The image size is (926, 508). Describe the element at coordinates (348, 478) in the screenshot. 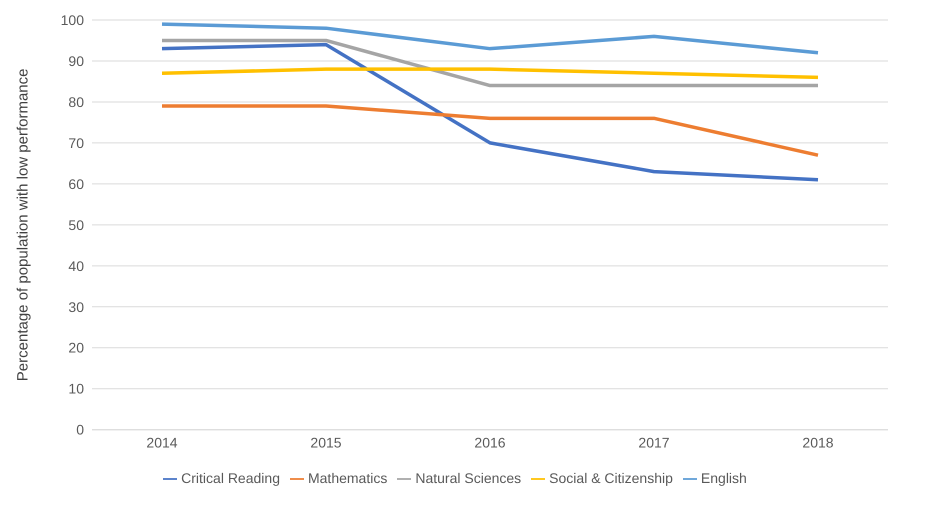

I see `legend-label: Mathematics` at that location.